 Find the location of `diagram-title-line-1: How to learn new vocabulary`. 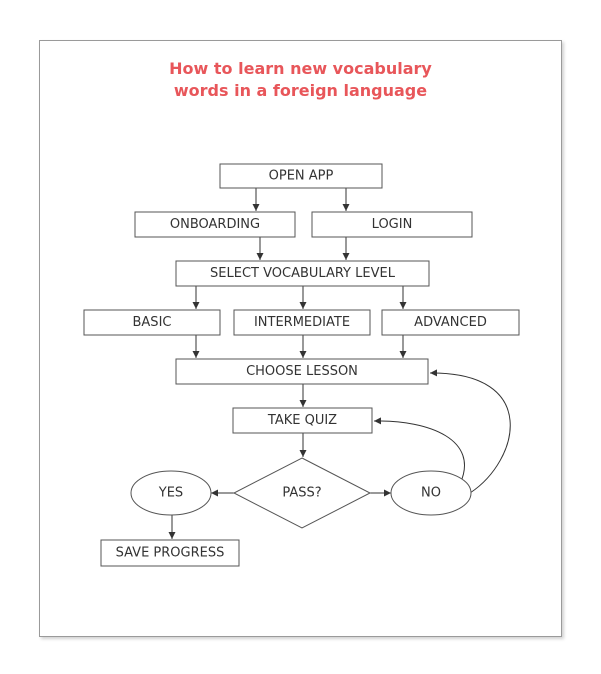

diagram-title-line-1: How to learn new vocabulary is located at coordinates (300, 68).